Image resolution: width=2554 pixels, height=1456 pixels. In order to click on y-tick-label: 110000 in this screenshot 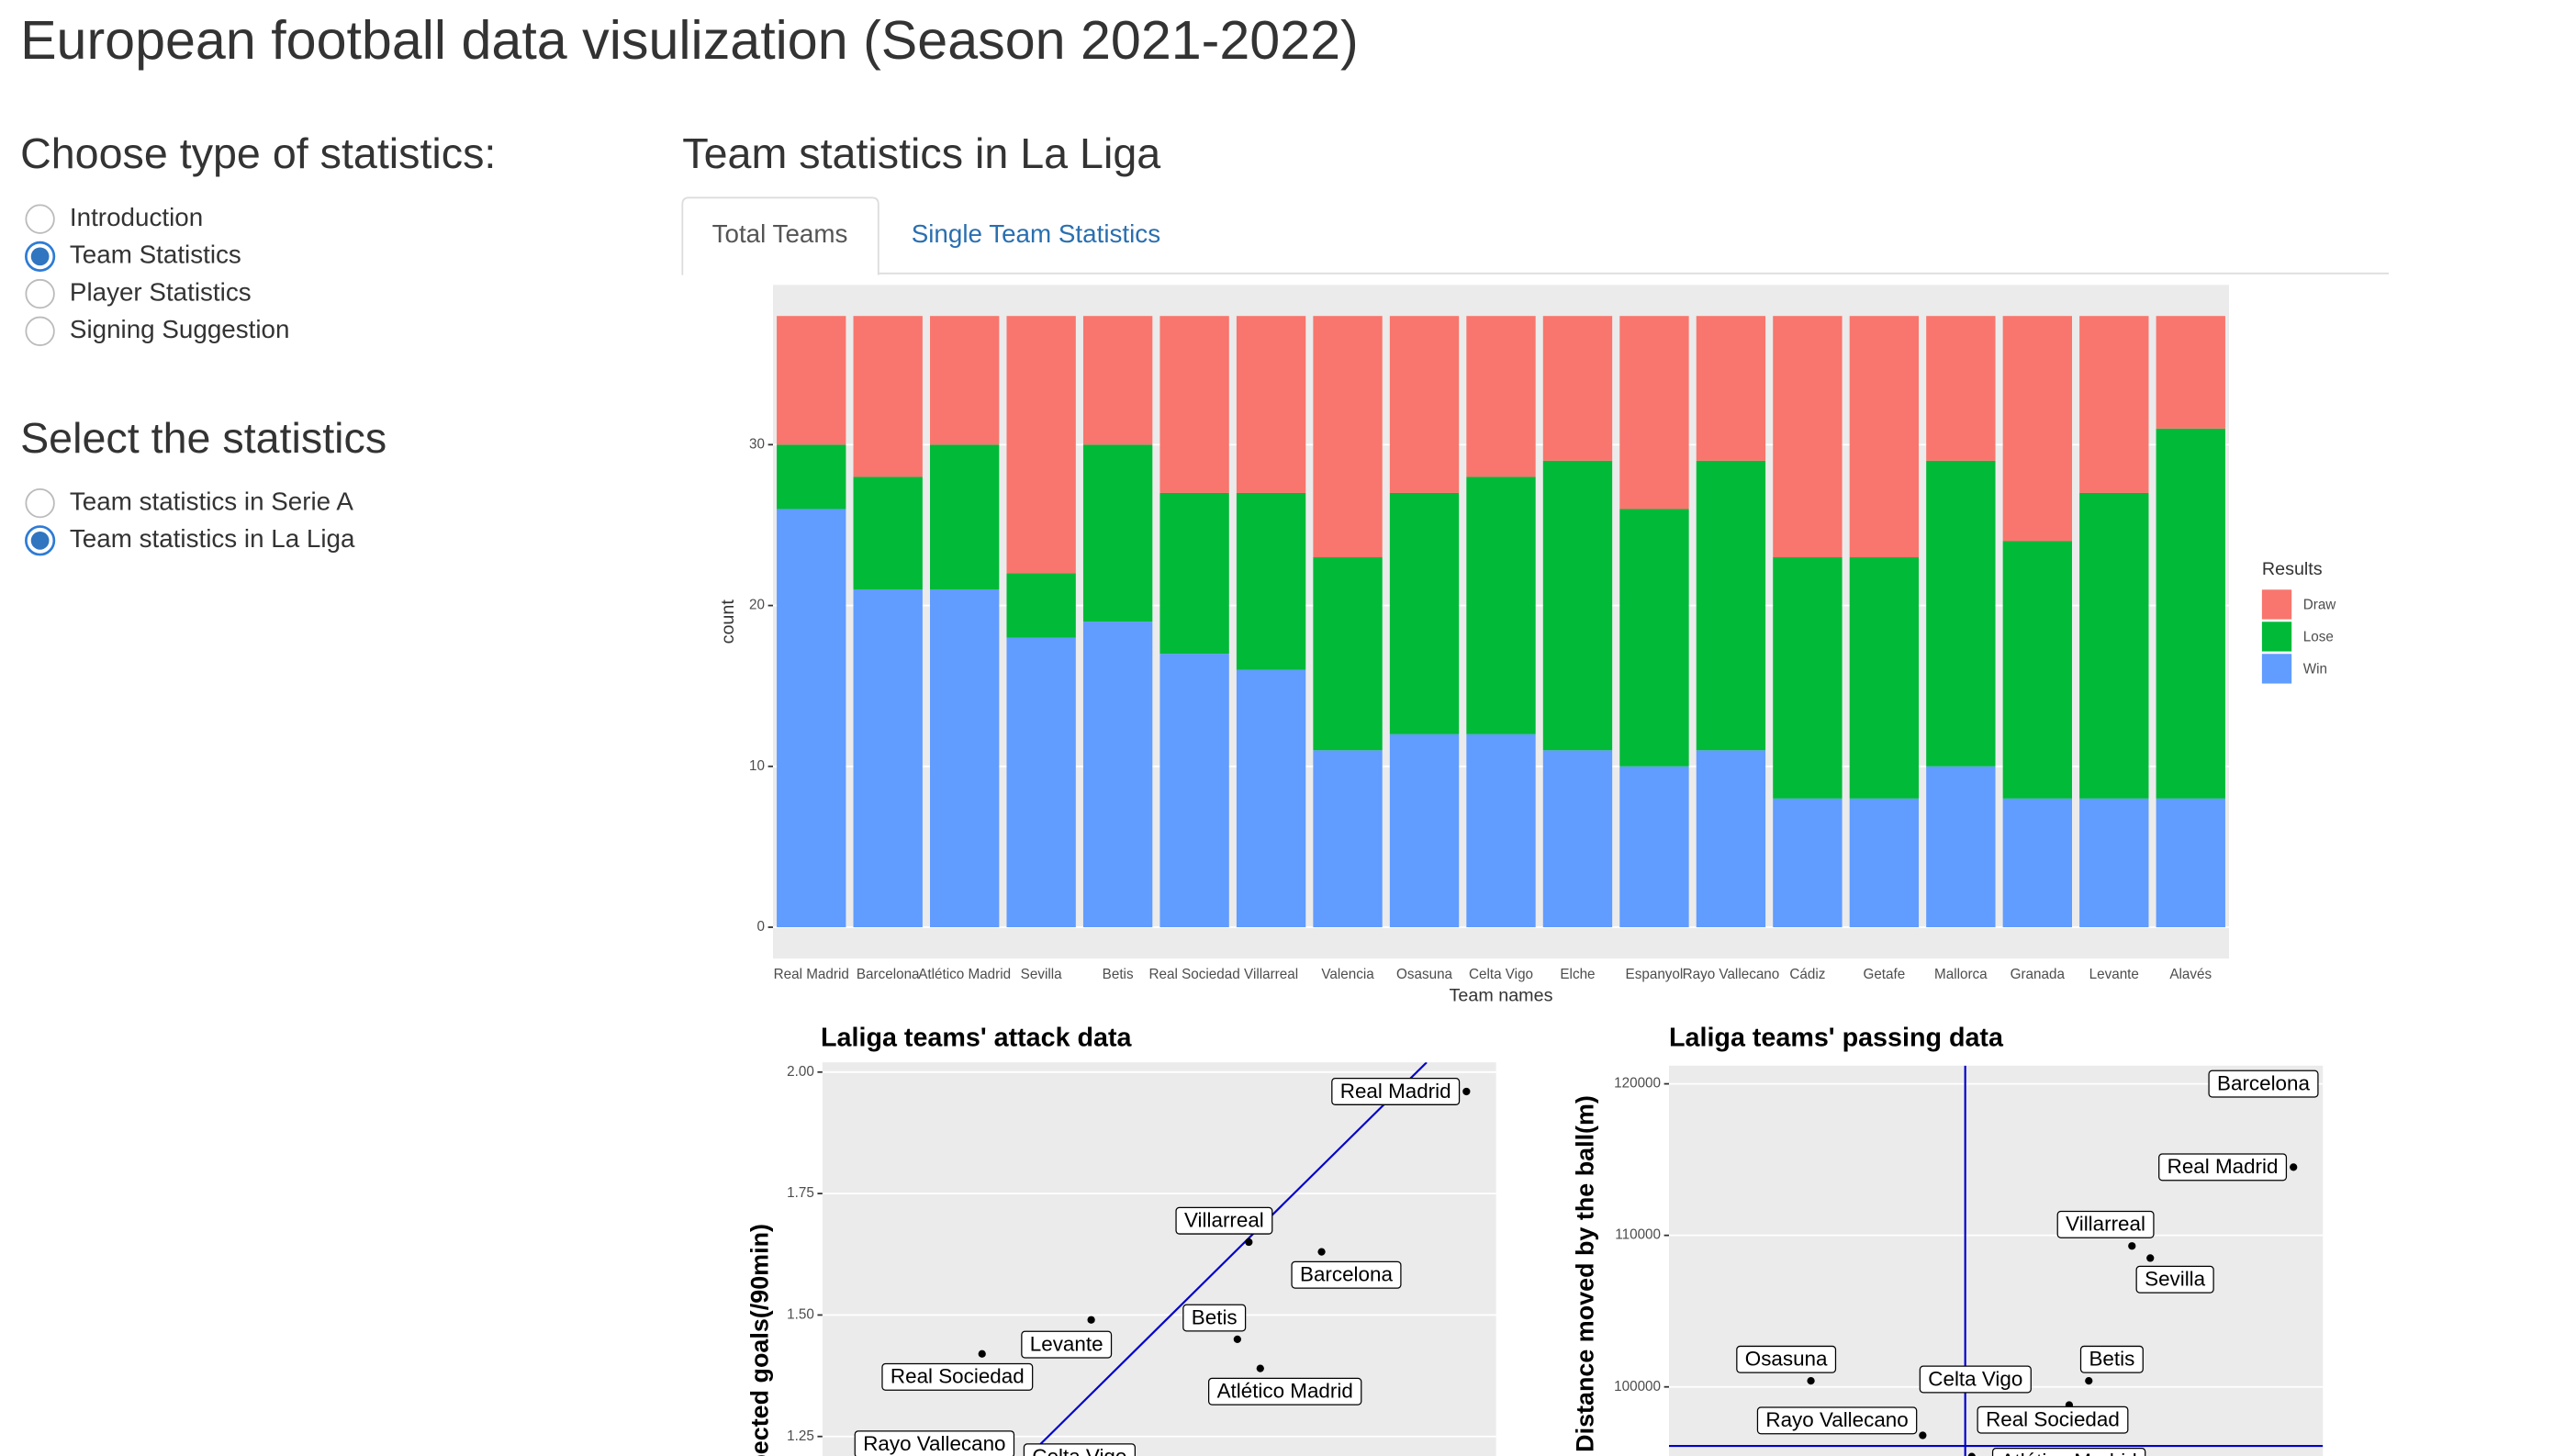, I will do `click(1638, 1235)`.